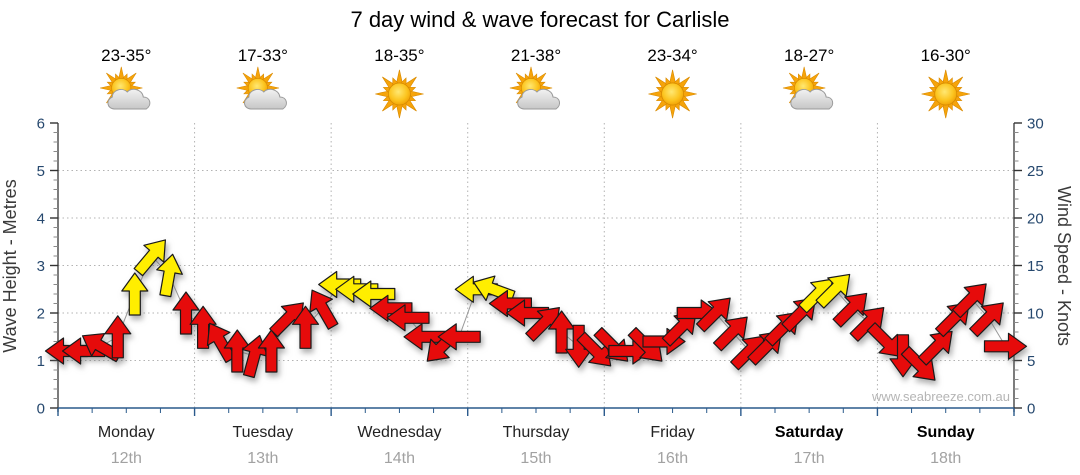 Image resolution: width=1080 pixels, height=475 pixels. I want to click on left-tick-label: 1, so click(41, 361).